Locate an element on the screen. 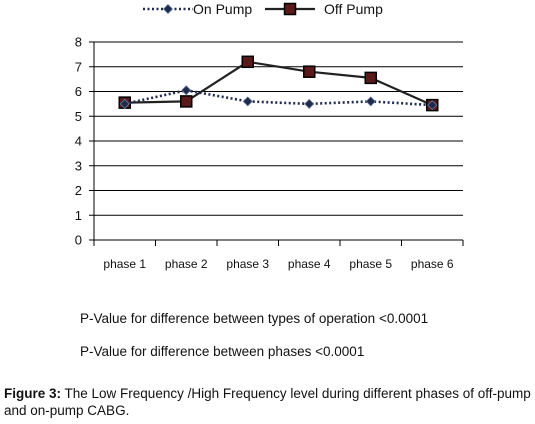 This screenshot has width=535, height=424. series-off-pump is located at coordinates (278, 83).